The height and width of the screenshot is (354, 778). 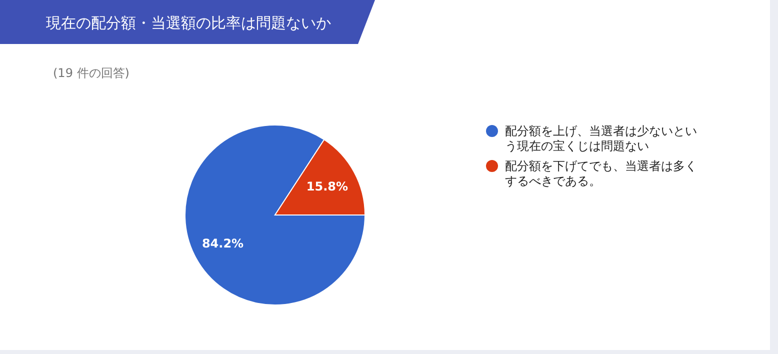 I want to click on data-label: 15.8%, so click(x=327, y=187).